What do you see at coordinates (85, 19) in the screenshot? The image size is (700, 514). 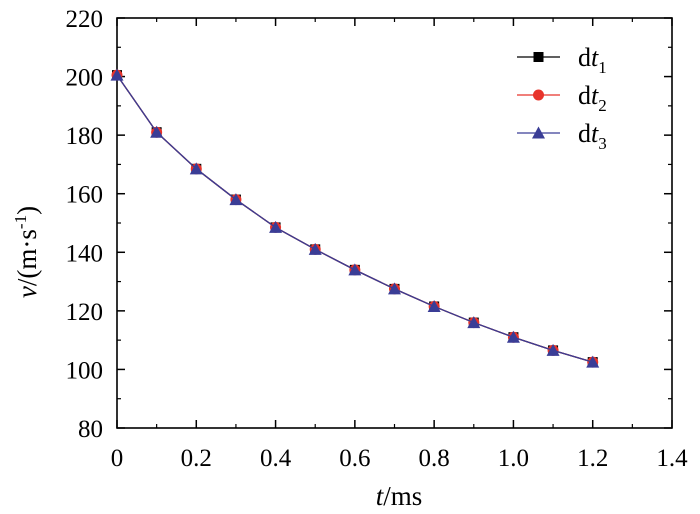 I see `y-tick-label: 220` at bounding box center [85, 19].